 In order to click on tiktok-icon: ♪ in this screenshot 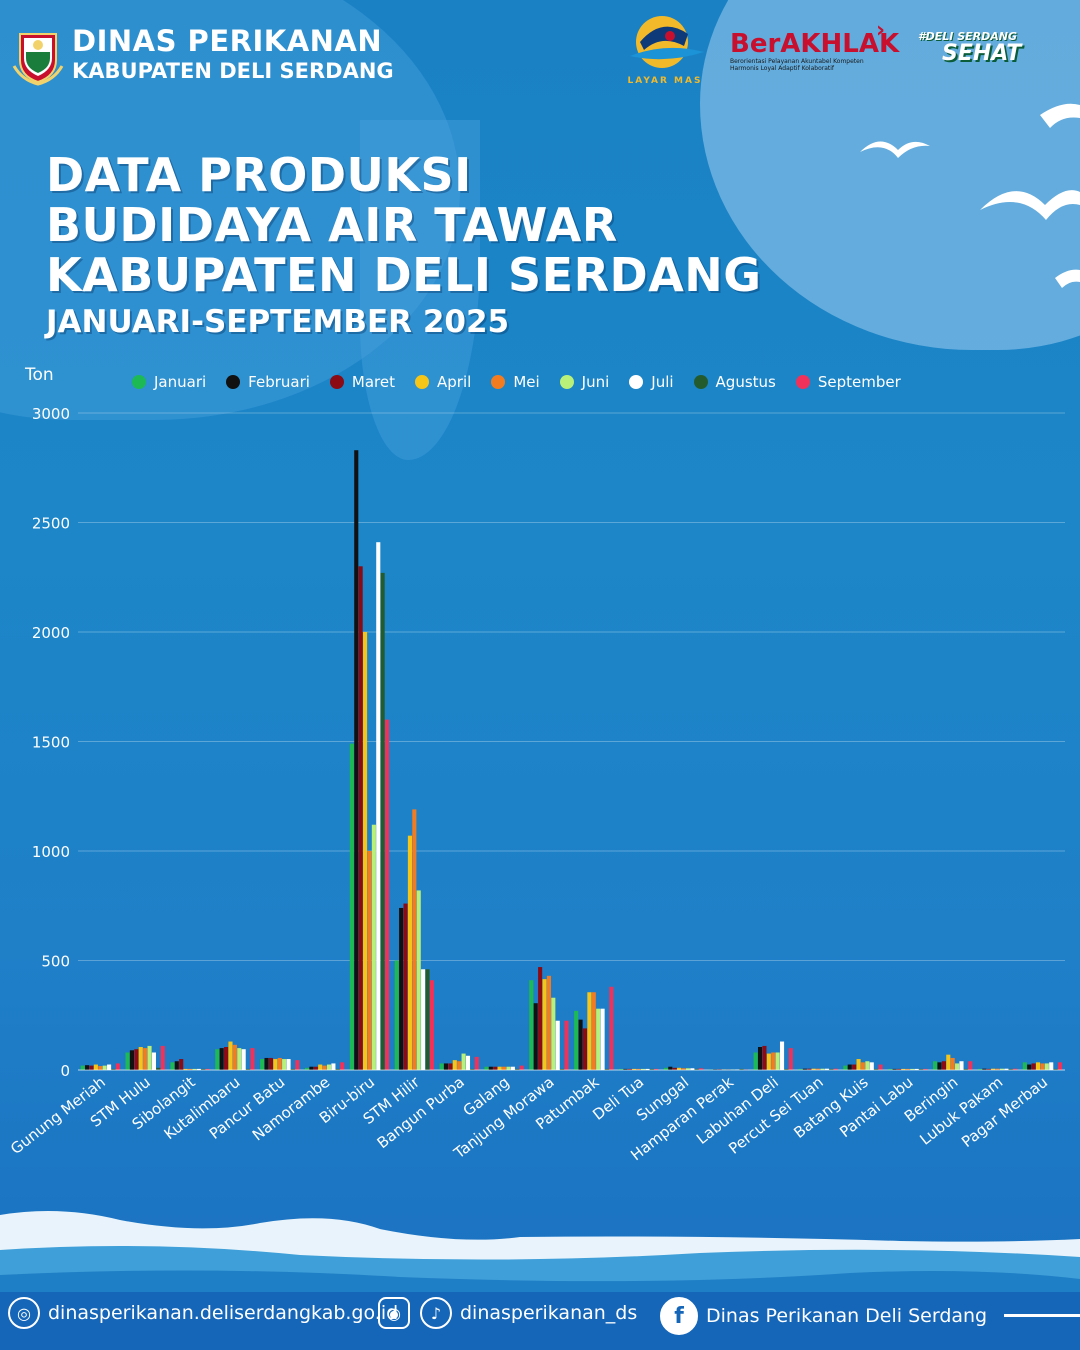, I will do `click(436, 1313)`.